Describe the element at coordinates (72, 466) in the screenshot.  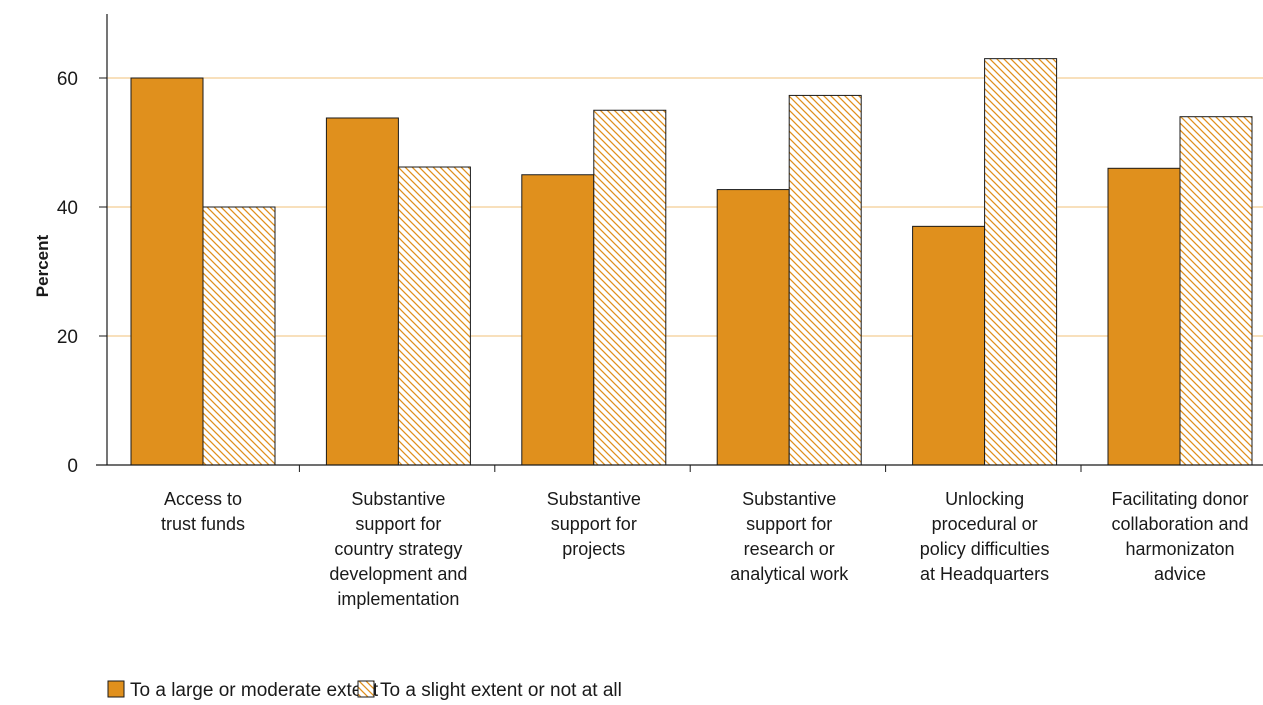
I see `y-tick-label: 0` at that location.